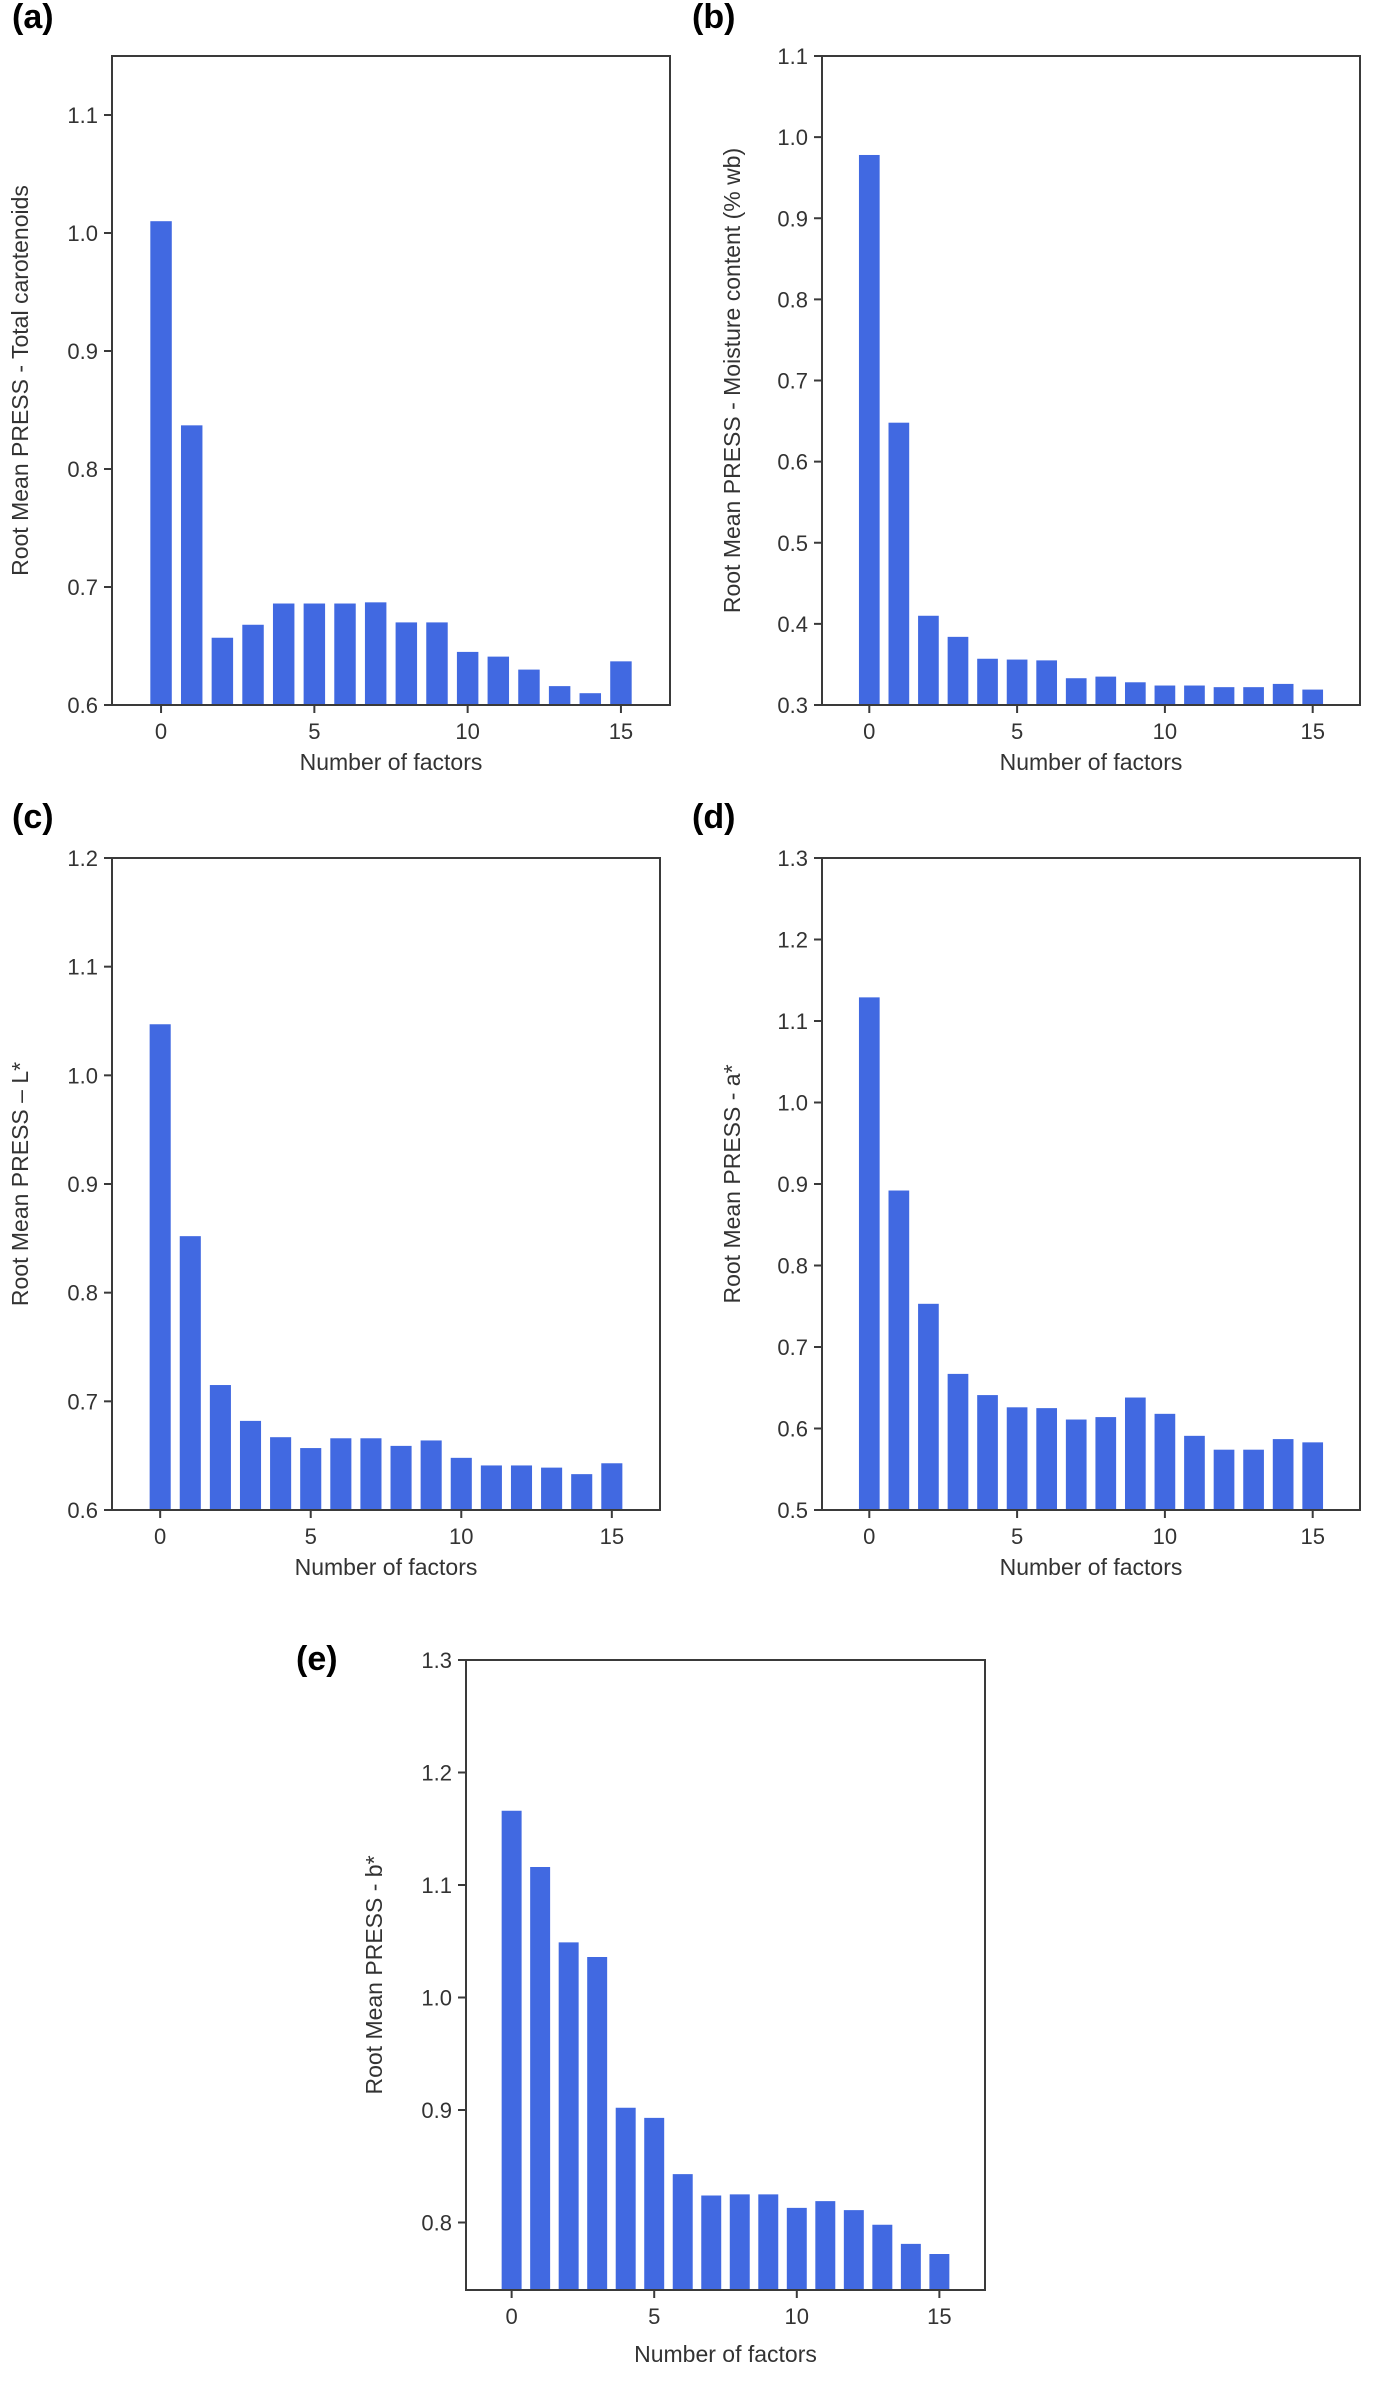 The width and height of the screenshot is (1387, 2392). What do you see at coordinates (725, 1975) in the screenshot?
I see `plot-frame` at bounding box center [725, 1975].